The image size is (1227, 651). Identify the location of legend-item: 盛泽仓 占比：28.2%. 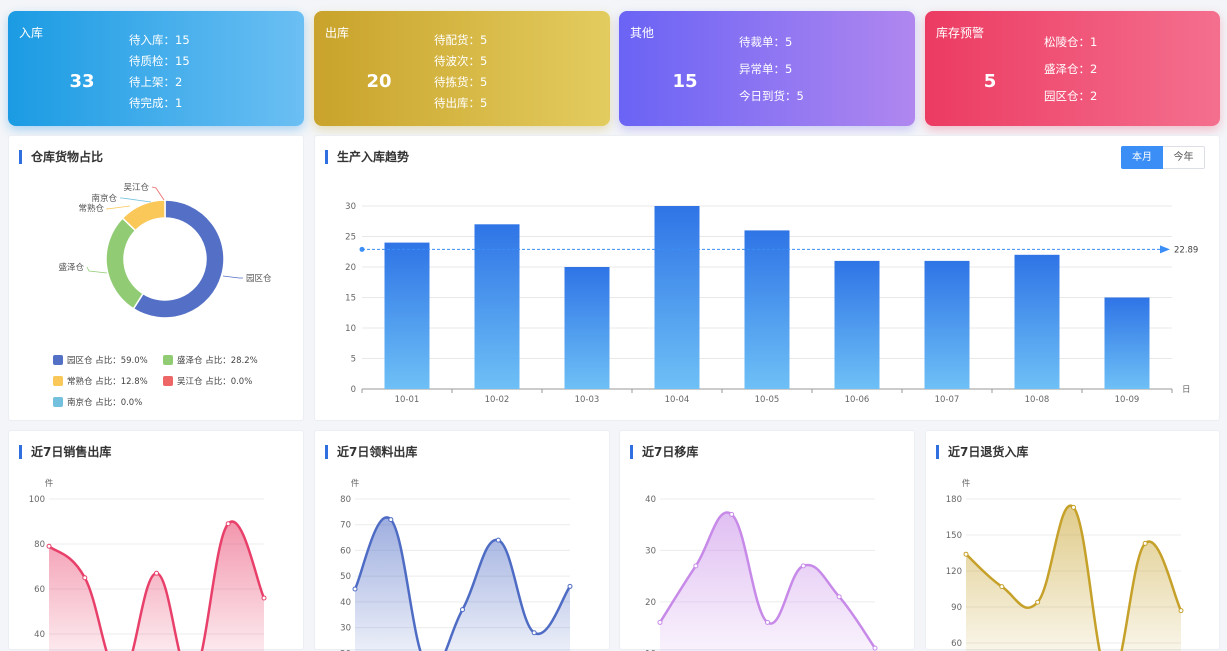
(218, 360).